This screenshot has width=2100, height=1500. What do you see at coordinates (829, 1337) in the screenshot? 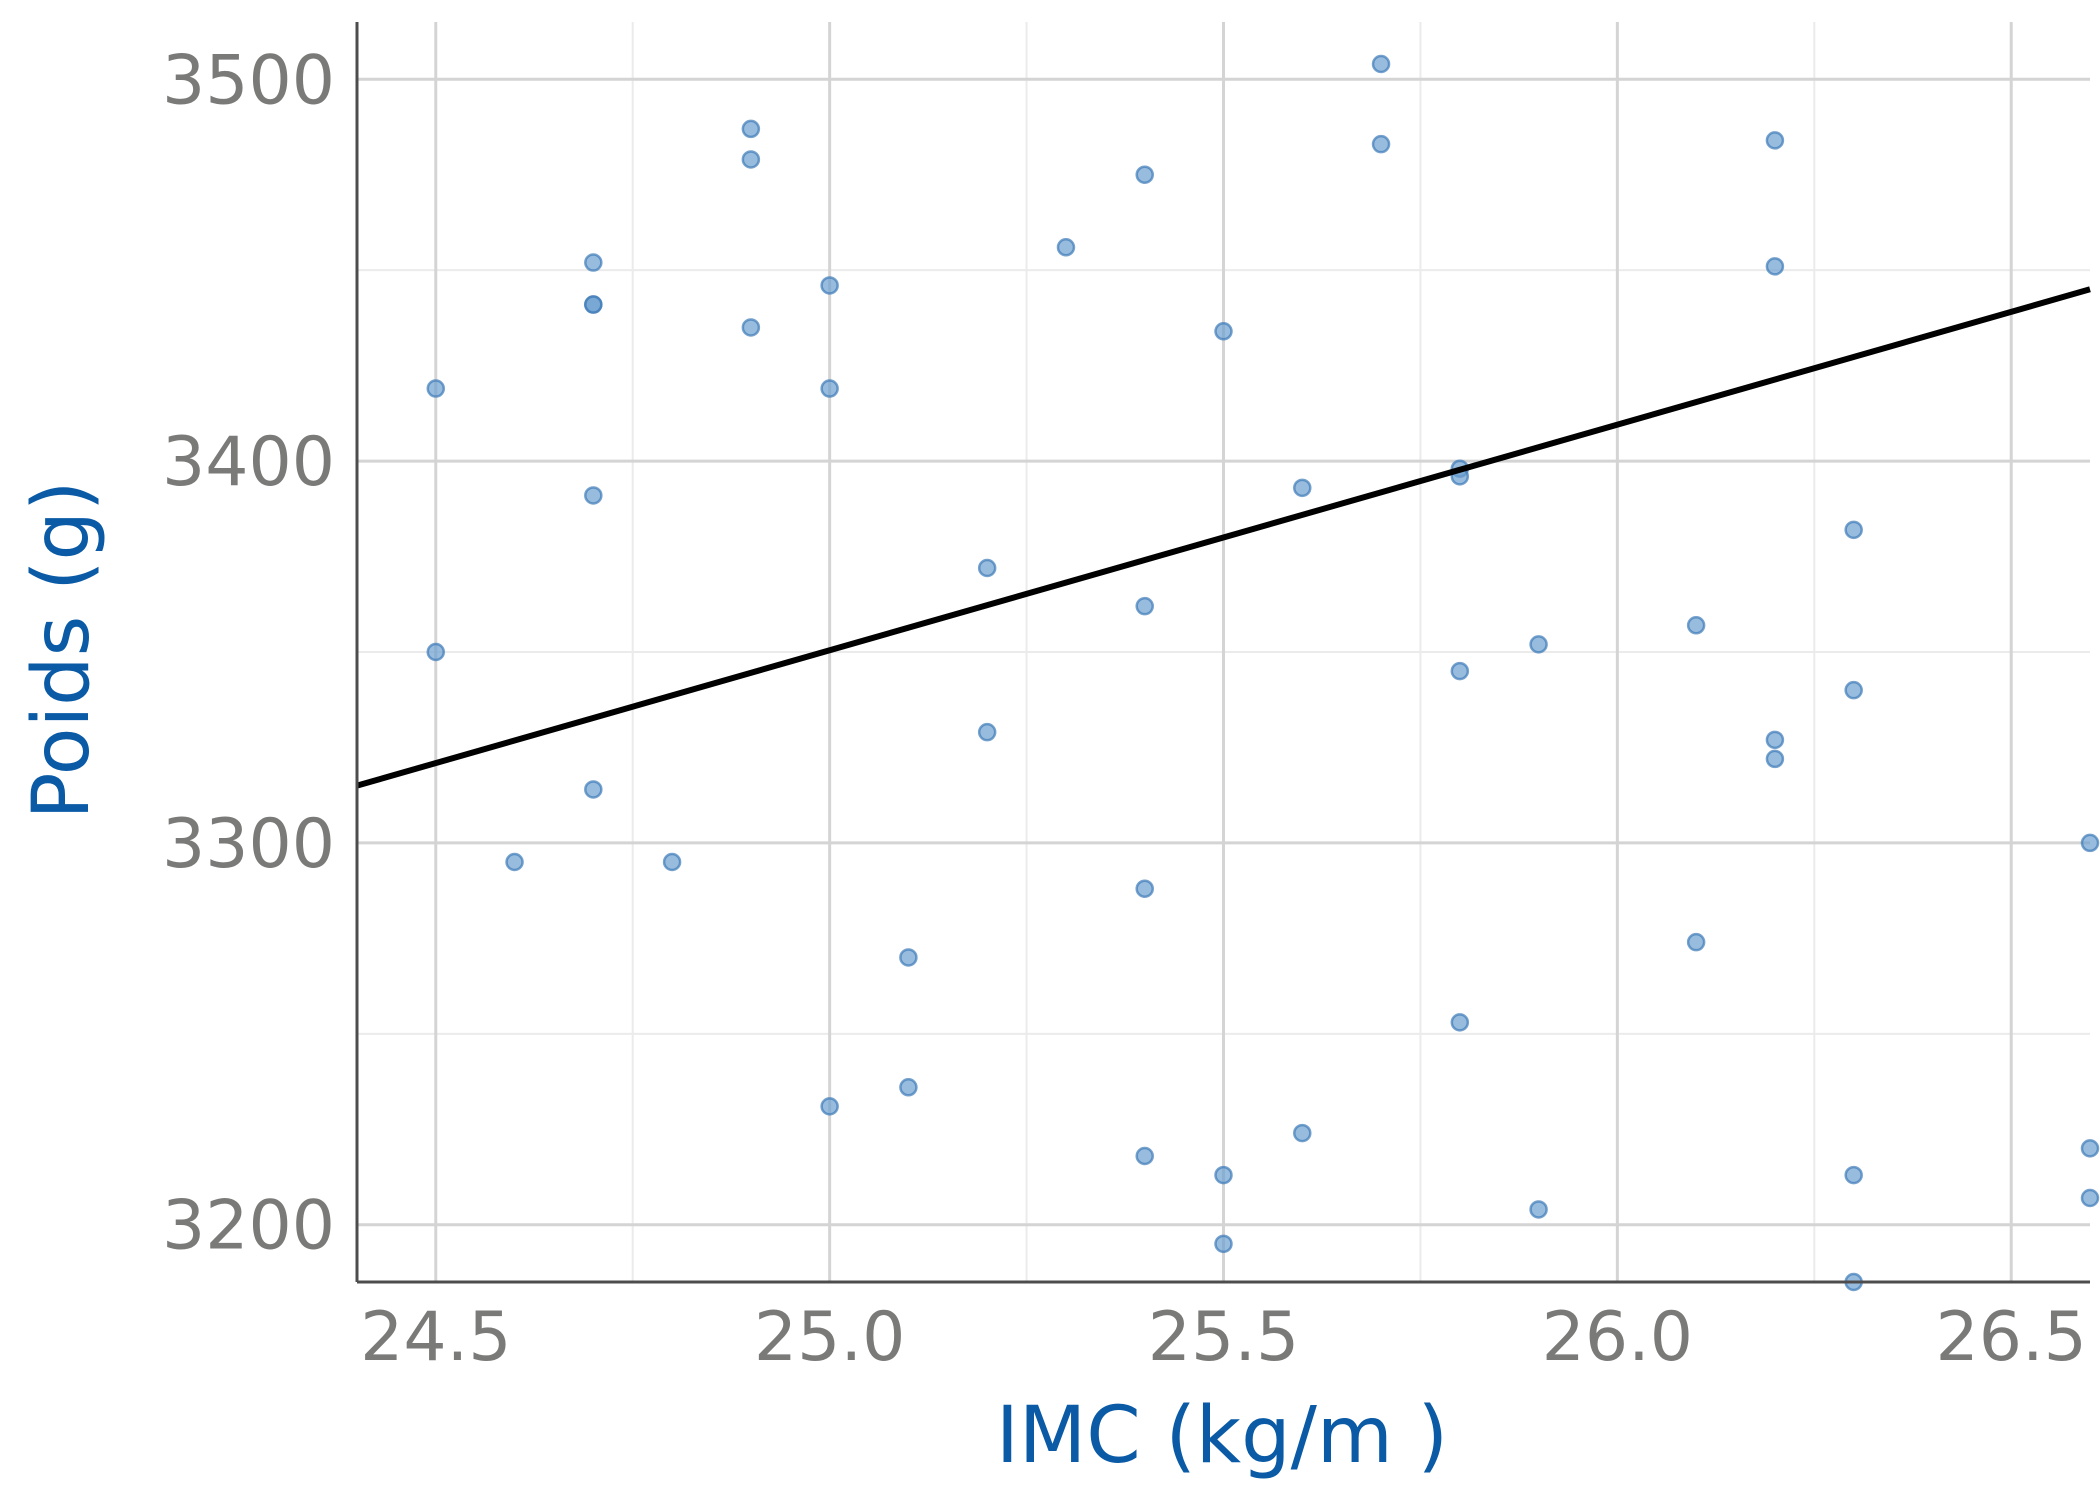
I see `x-tick-label: 25.0` at bounding box center [829, 1337].